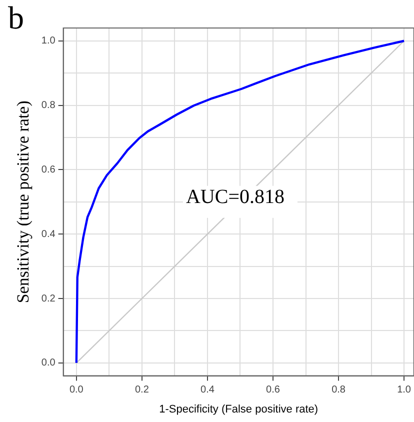 Image resolution: width=414 pixels, height=422 pixels. What do you see at coordinates (238, 409) in the screenshot?
I see `x-axis-title: 1-Specificity (False positive rate)` at bounding box center [238, 409].